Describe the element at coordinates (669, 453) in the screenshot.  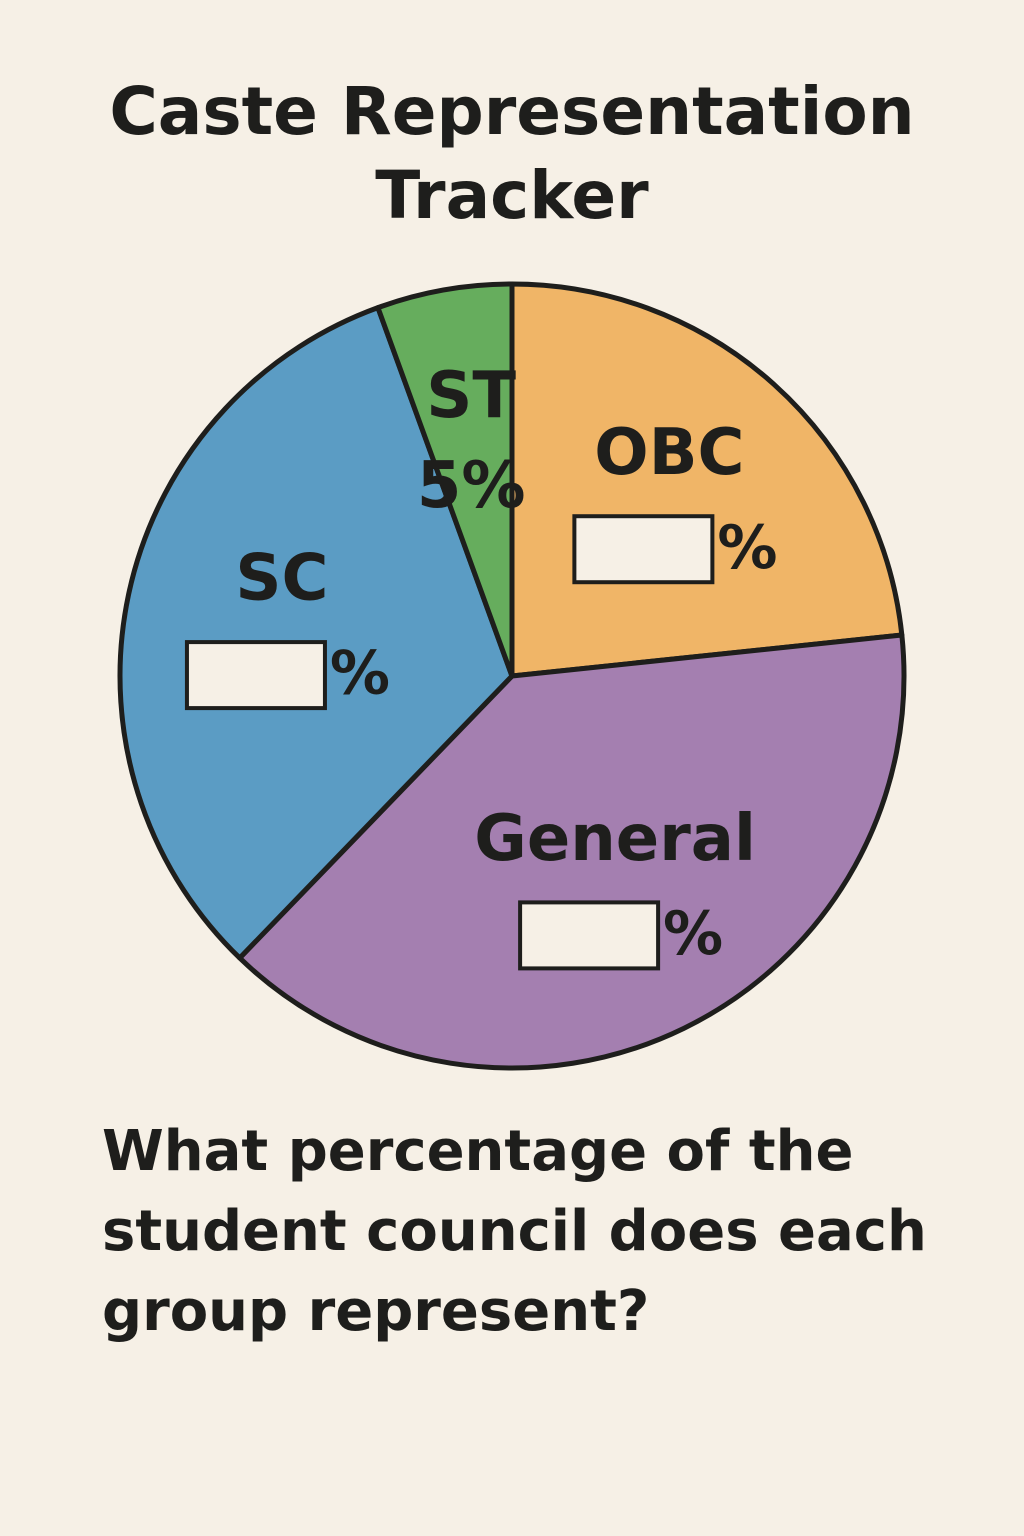
I see `slice-label: OBC` at that location.